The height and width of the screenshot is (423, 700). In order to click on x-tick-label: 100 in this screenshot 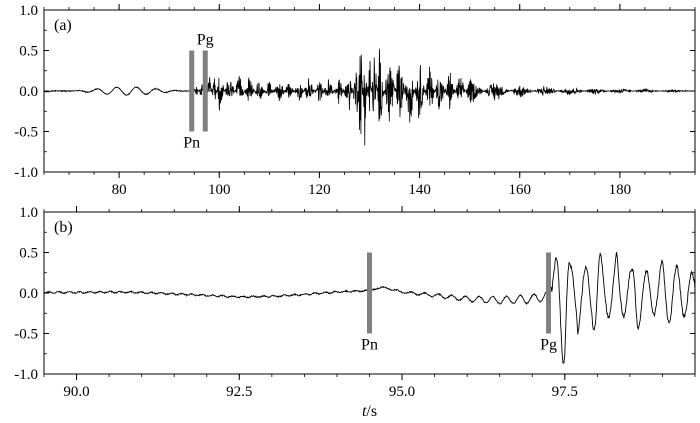, I will do `click(219, 190)`.